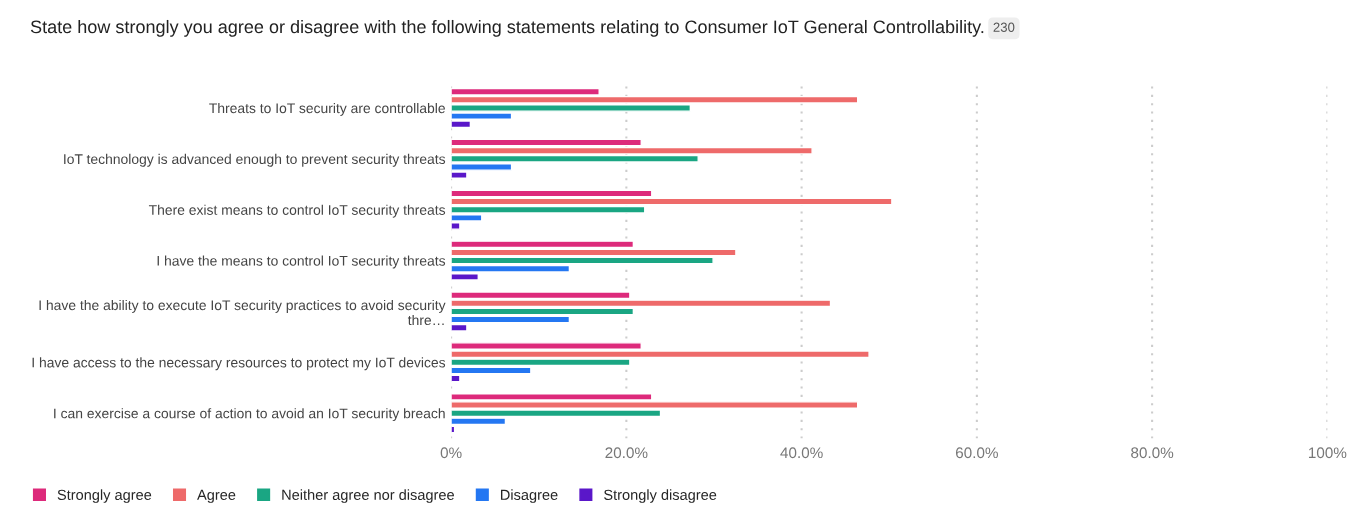  I want to click on legend-label: Strongly agree, so click(104, 496).